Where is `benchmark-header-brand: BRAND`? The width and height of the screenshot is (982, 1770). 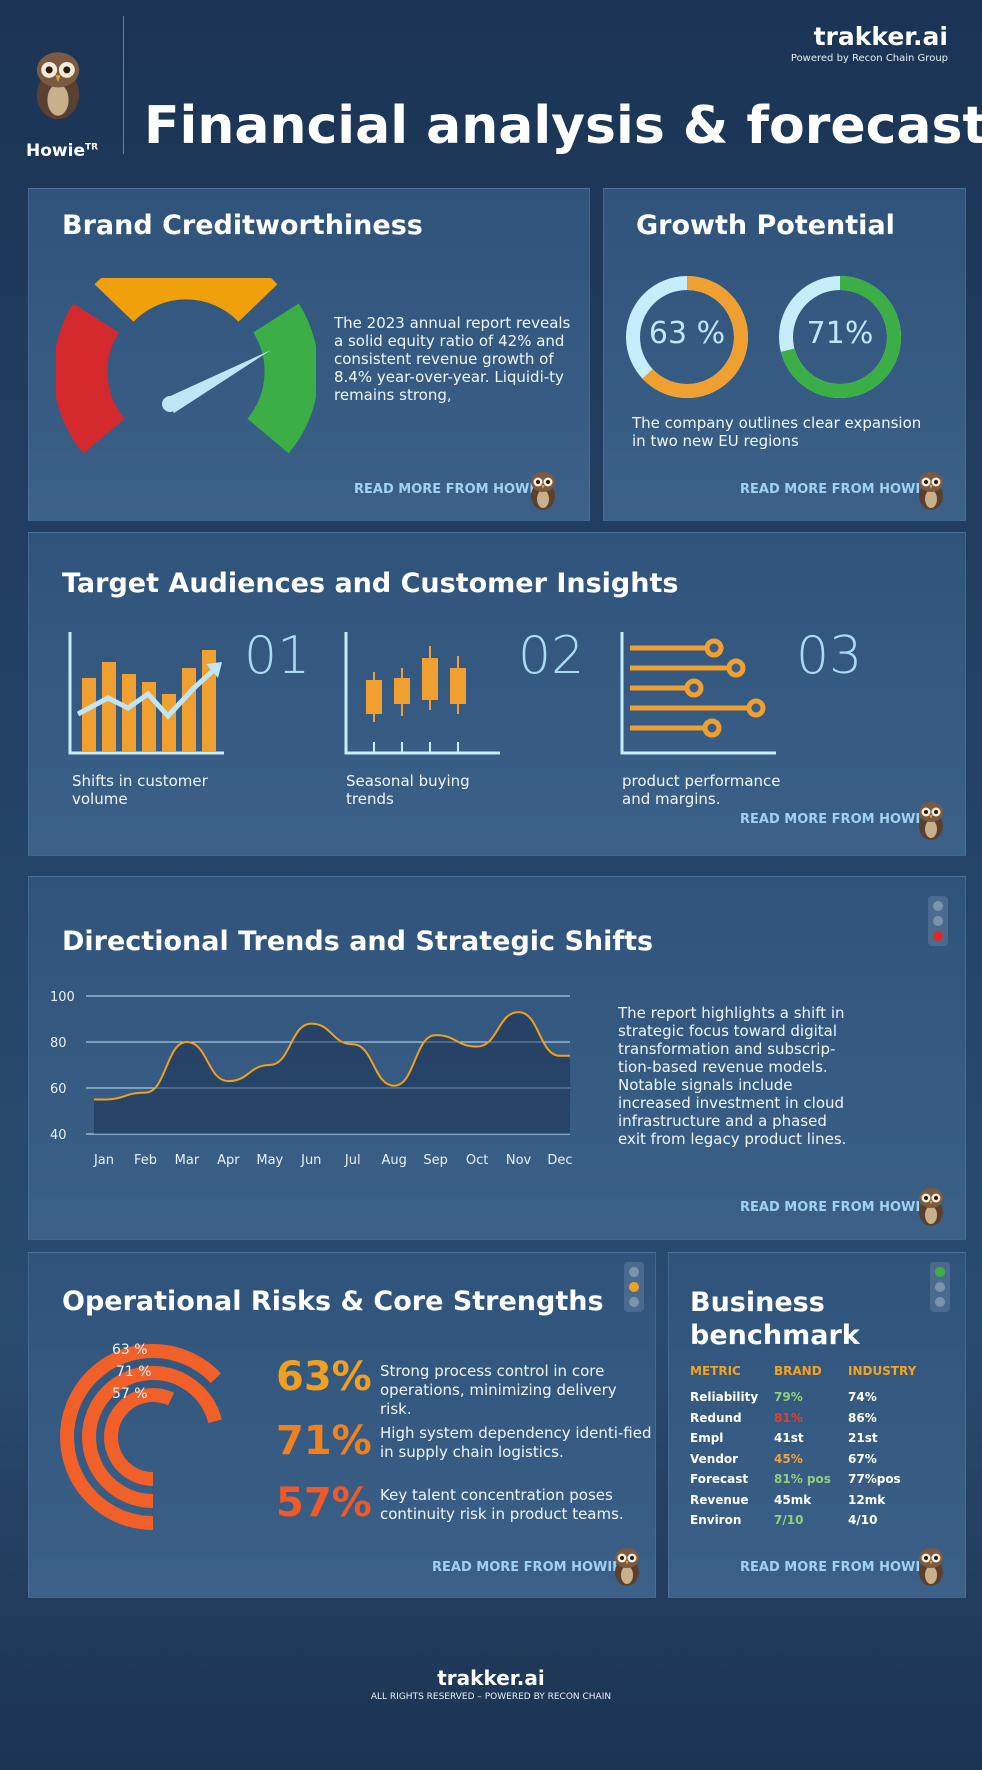
benchmark-header-brand: BRAND is located at coordinates (798, 1371).